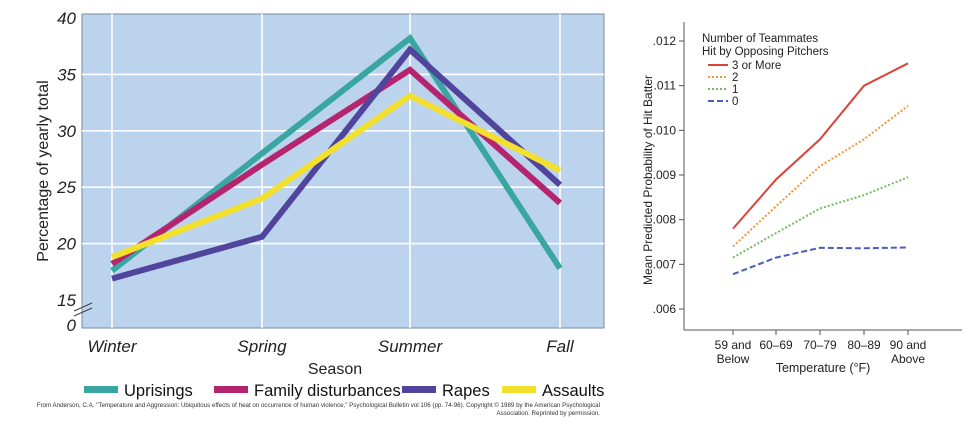 Image resolution: width=974 pixels, height=436 pixels. What do you see at coordinates (43, 170) in the screenshot?
I see `y-axis-label: Percentage of yearly total` at bounding box center [43, 170].